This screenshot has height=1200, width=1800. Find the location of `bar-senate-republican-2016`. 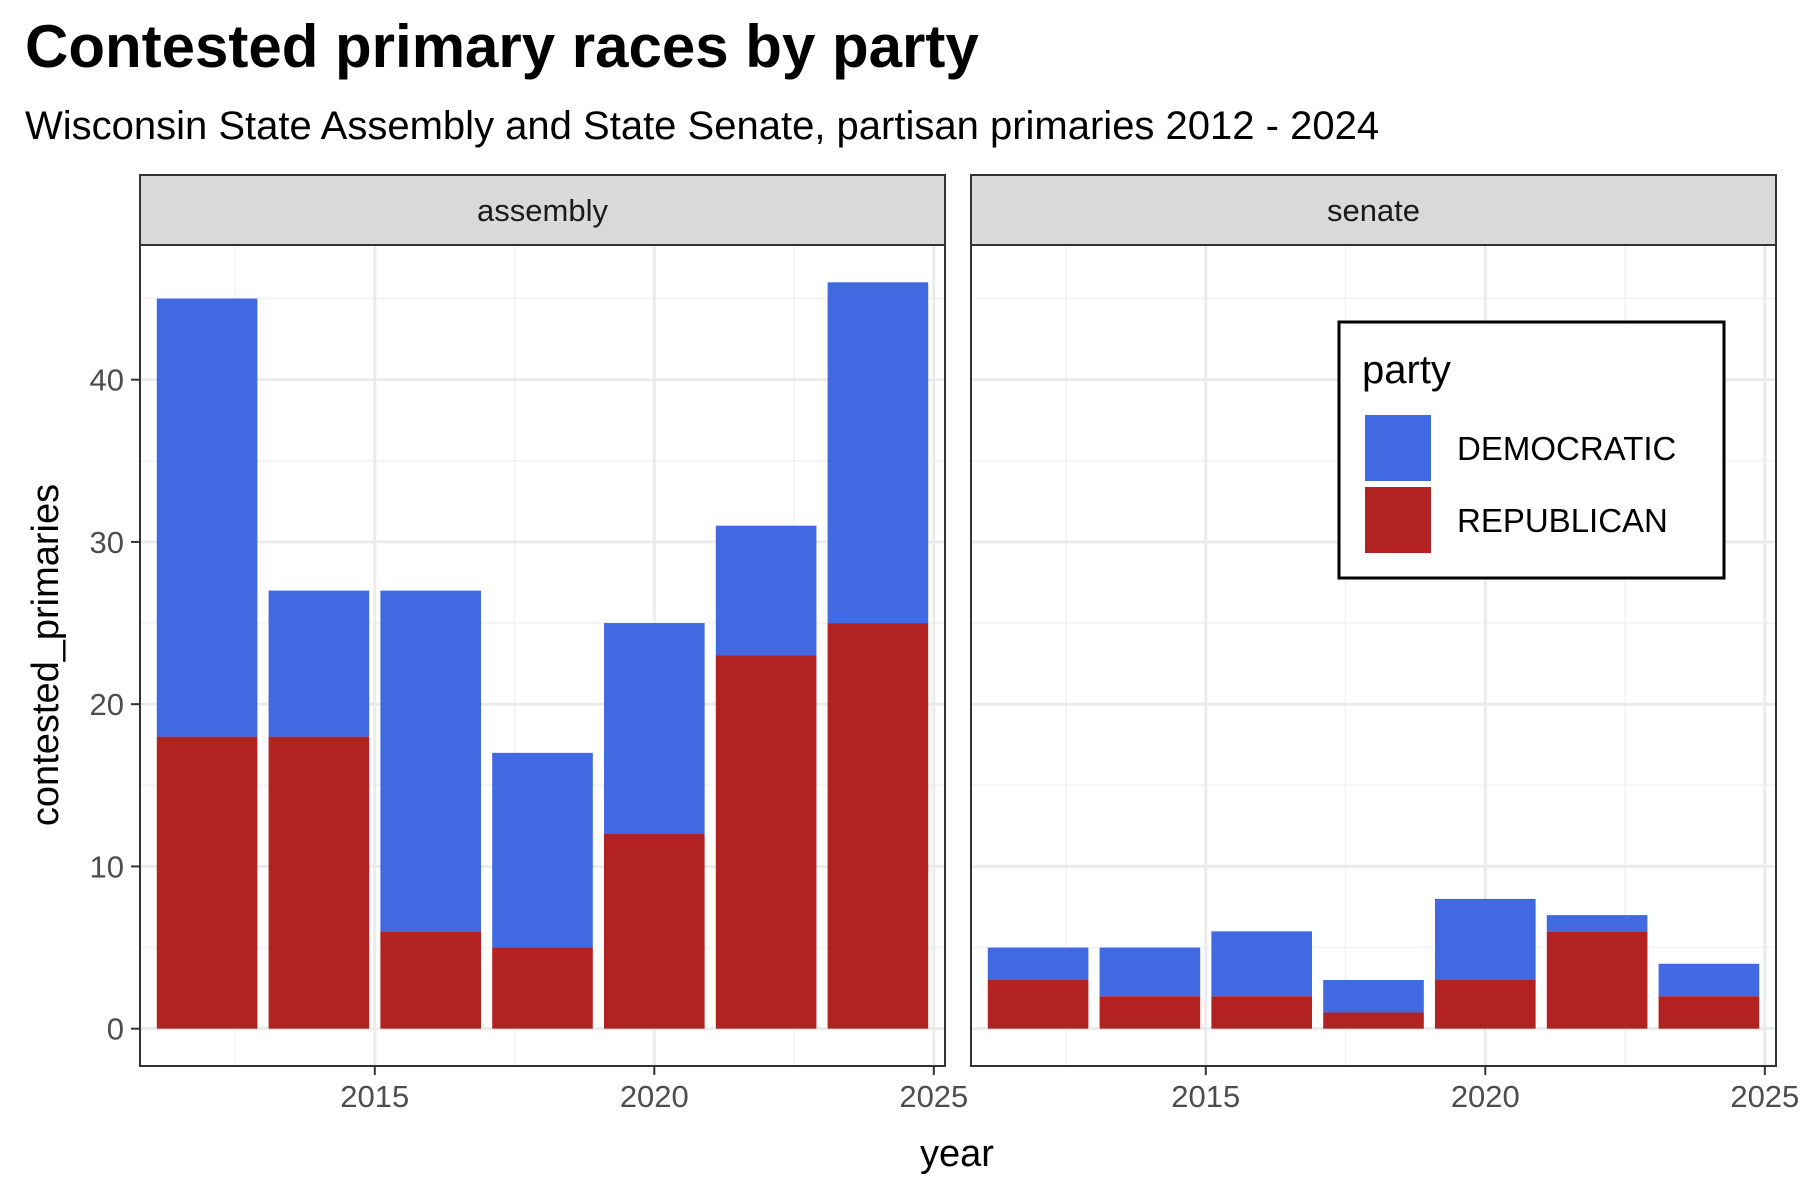

bar-senate-republican-2016 is located at coordinates (1262, 1012).